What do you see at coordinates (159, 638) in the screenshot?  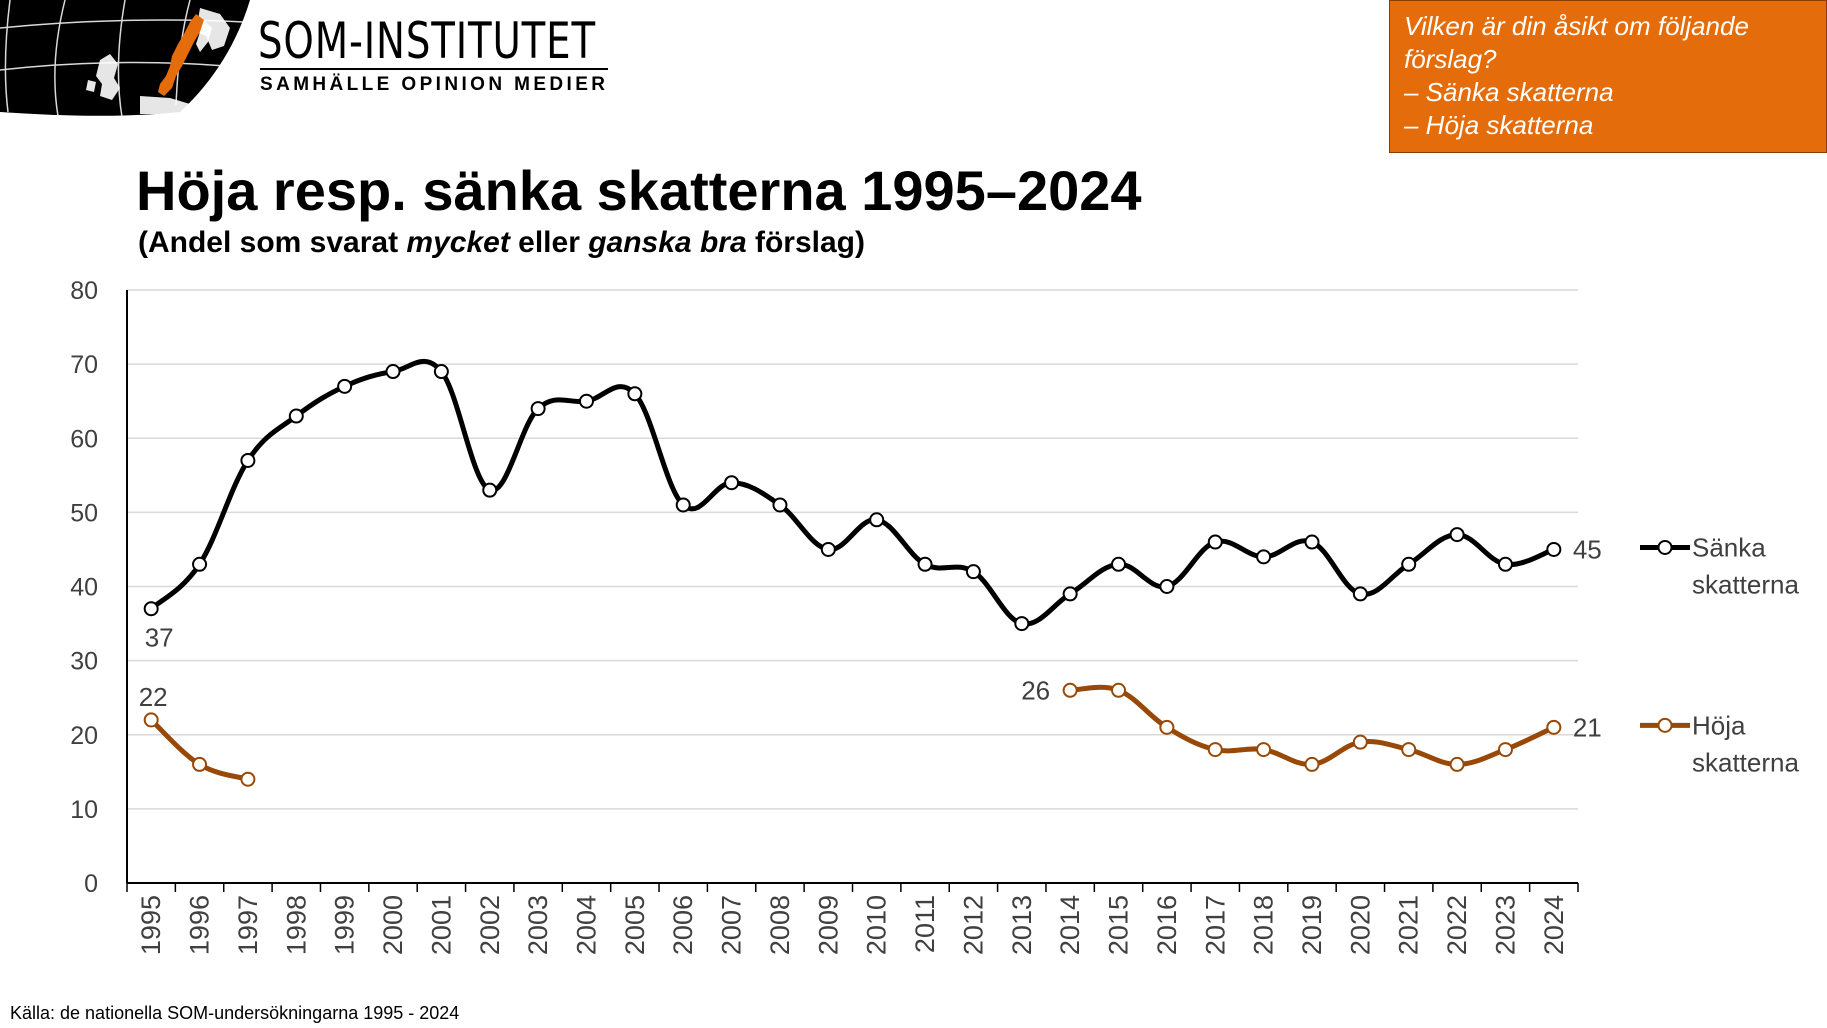 I see `data-label: 37` at bounding box center [159, 638].